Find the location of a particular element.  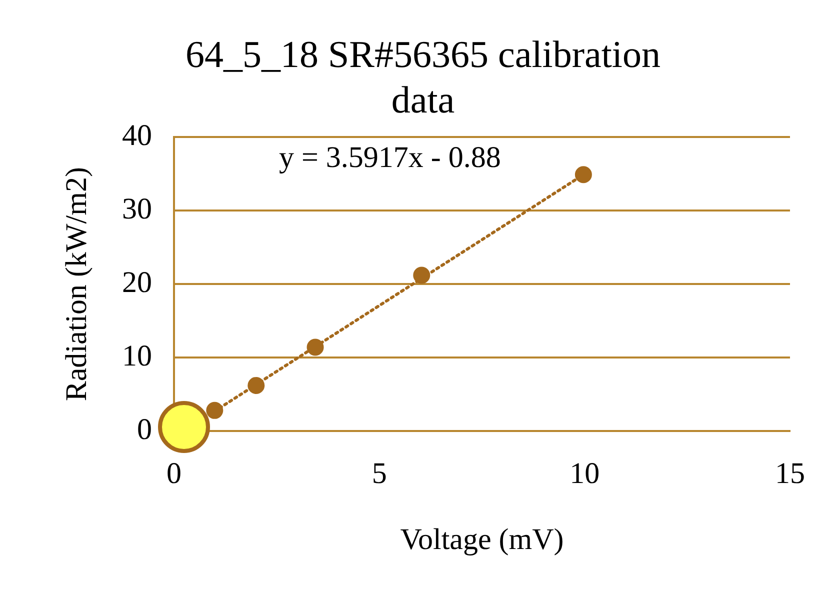

chart-title: 64_5_18 SR#56365 calibration data is located at coordinates (423, 78).